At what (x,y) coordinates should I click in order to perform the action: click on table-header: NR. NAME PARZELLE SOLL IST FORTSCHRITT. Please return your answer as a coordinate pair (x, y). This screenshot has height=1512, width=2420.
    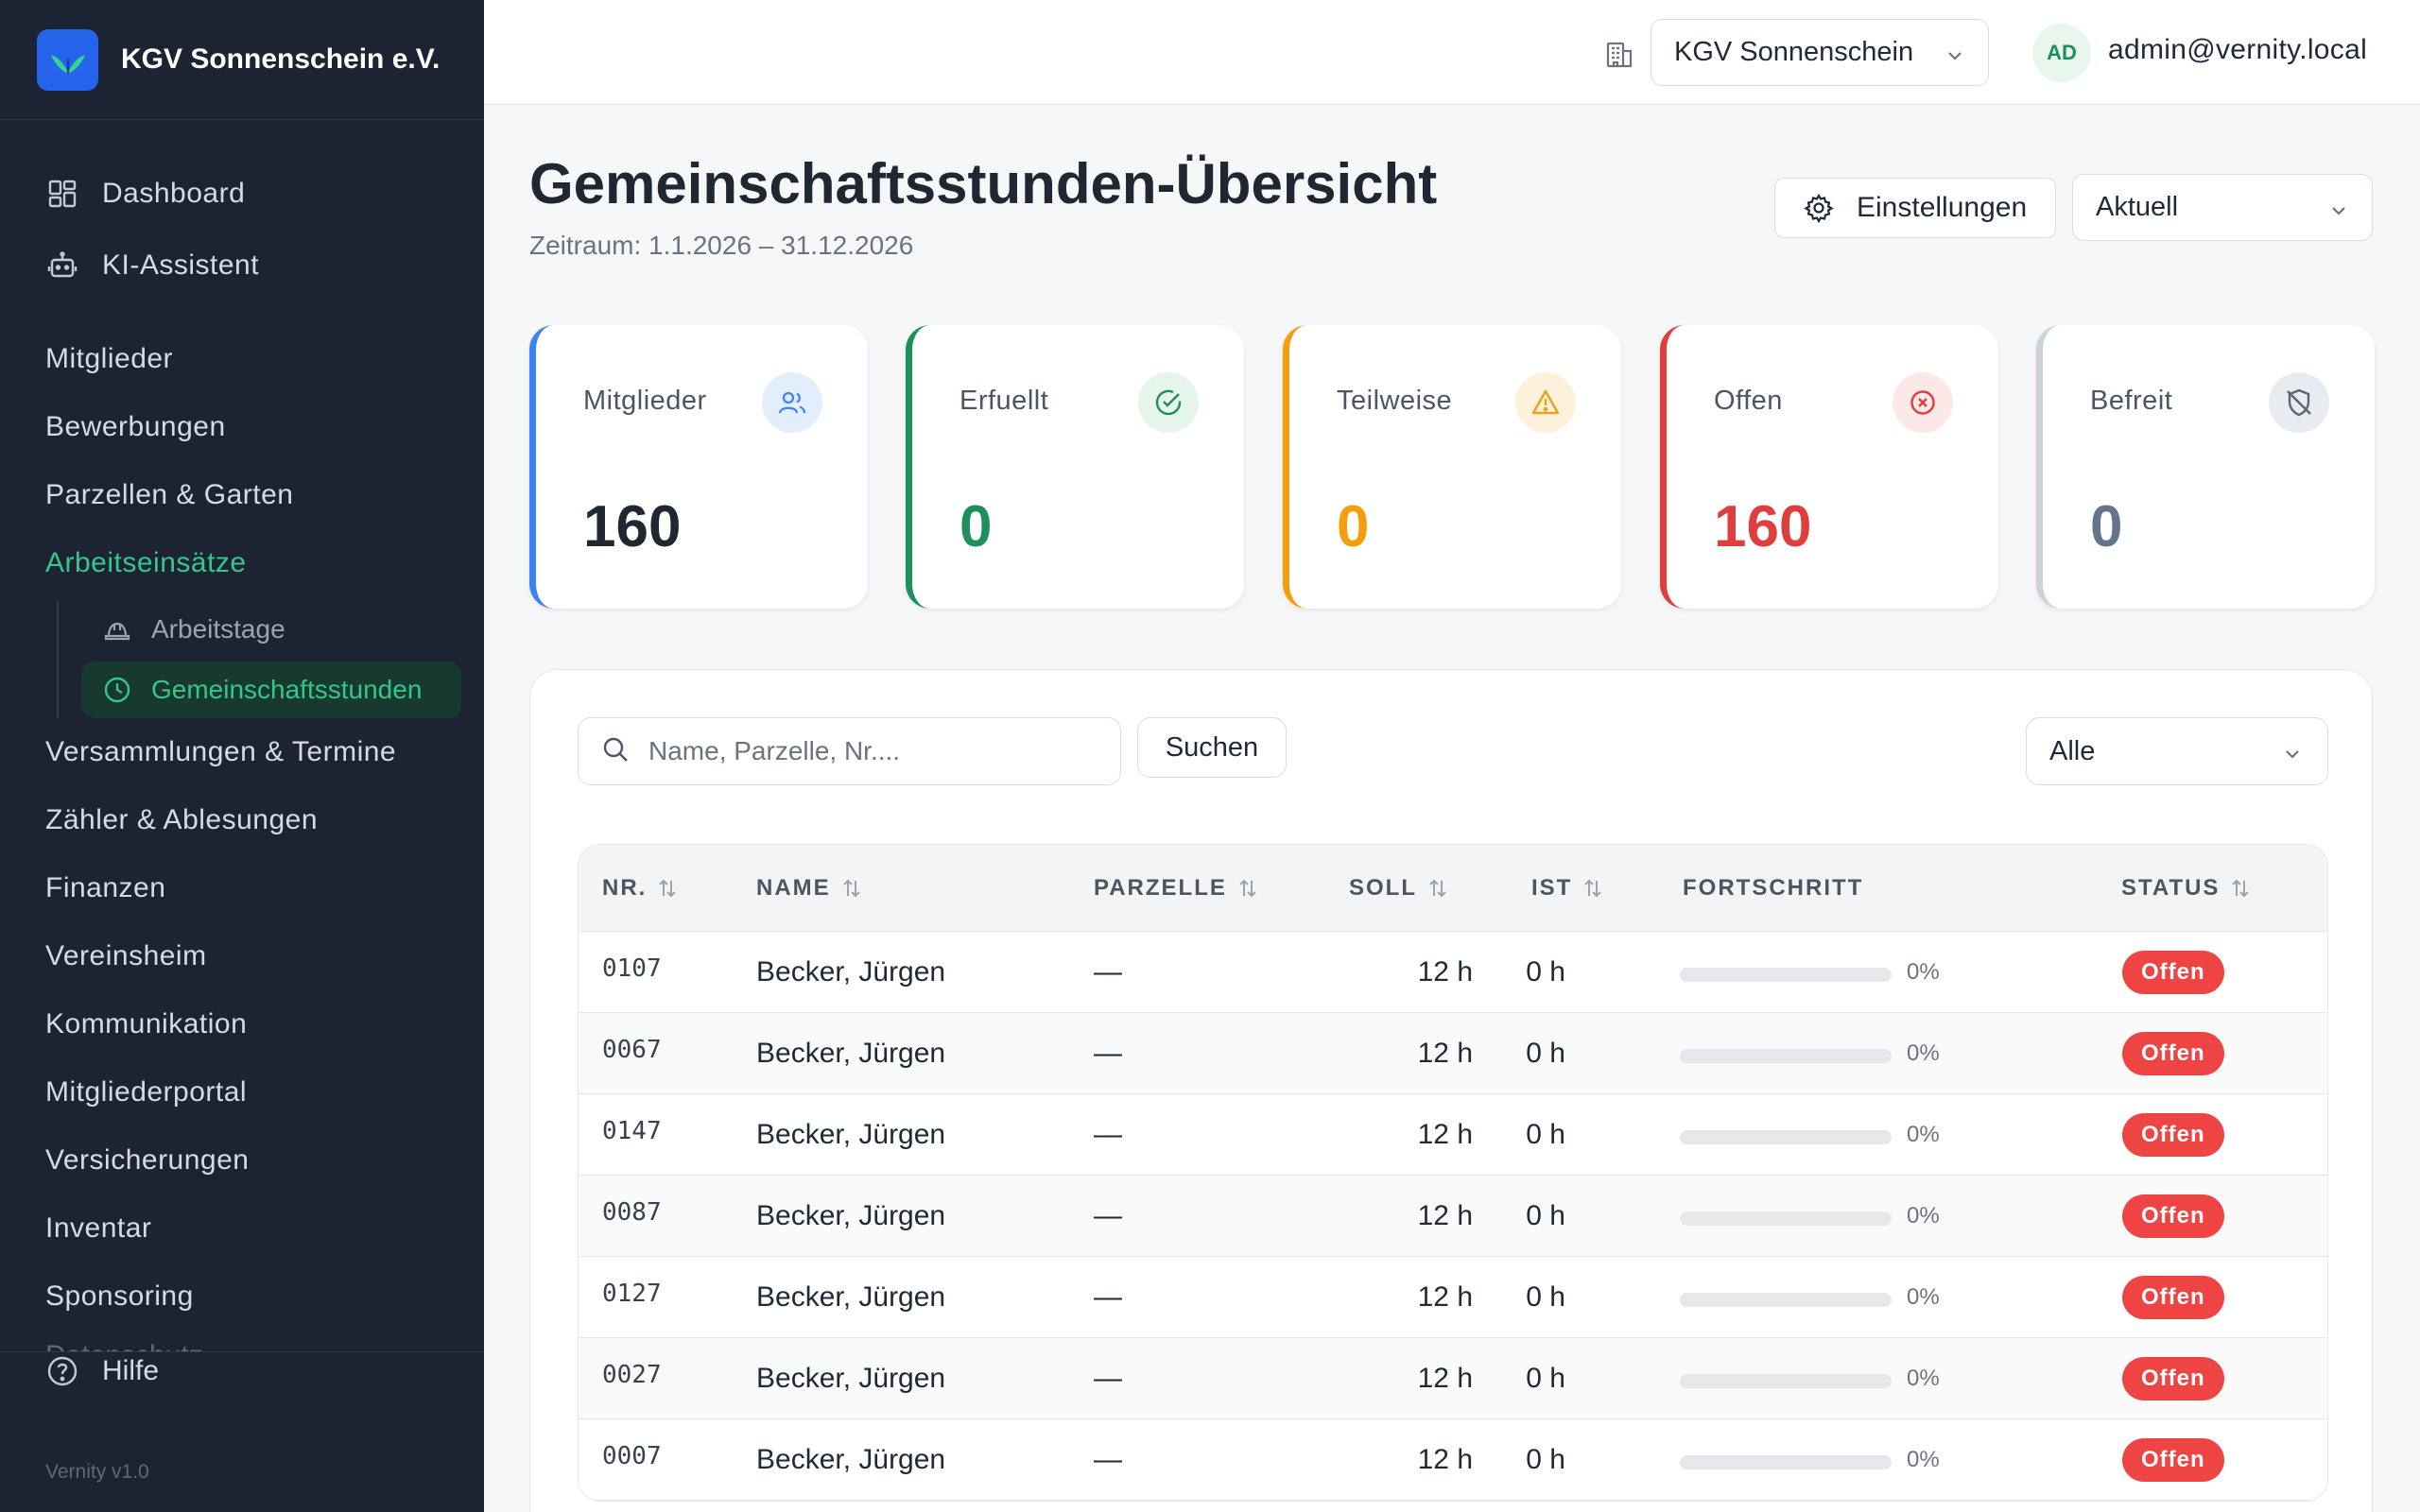
    Looking at the image, I should click on (1453, 888).